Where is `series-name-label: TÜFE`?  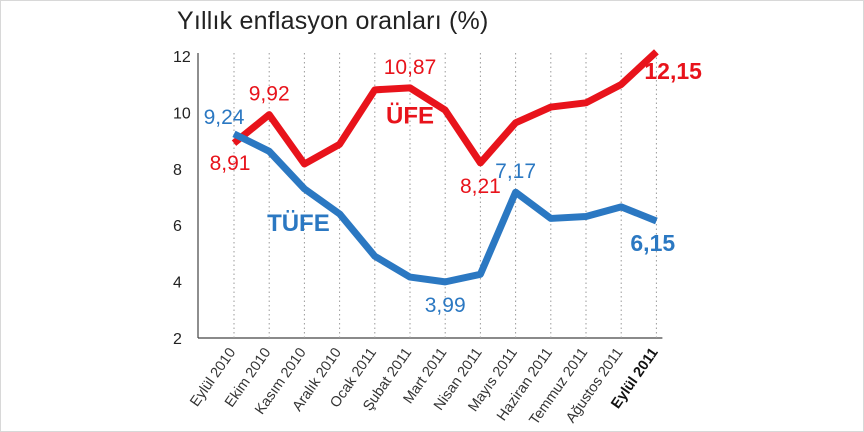
series-name-label: TÜFE is located at coordinates (298, 223).